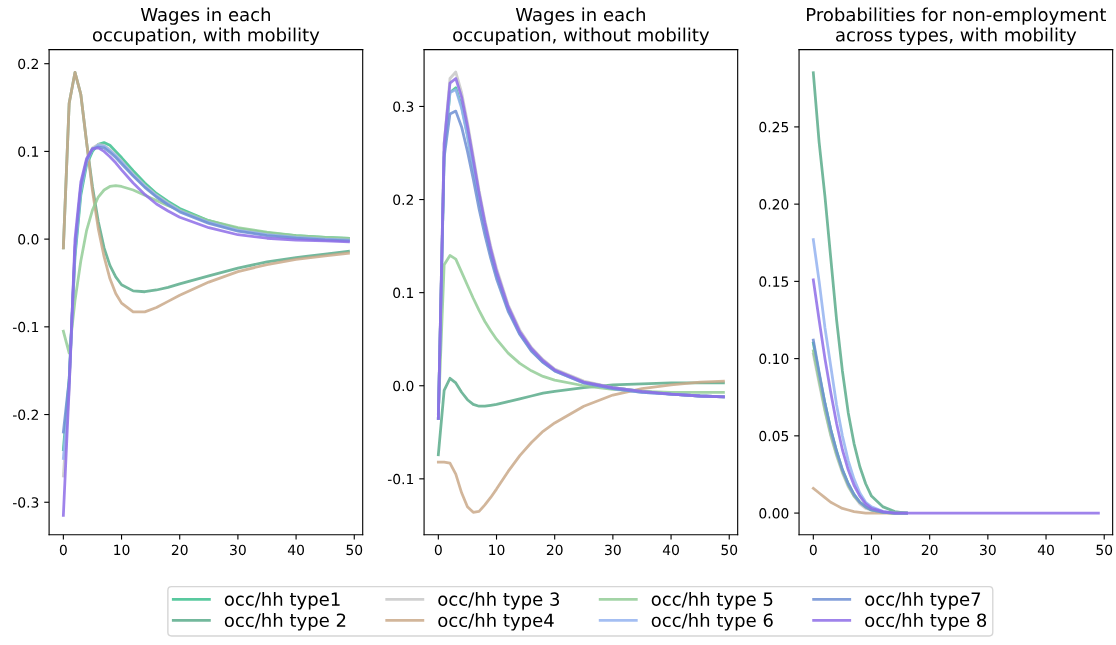  Describe the element at coordinates (282, 601) in the screenshot. I see `legend-label: occ/hh type1` at that location.